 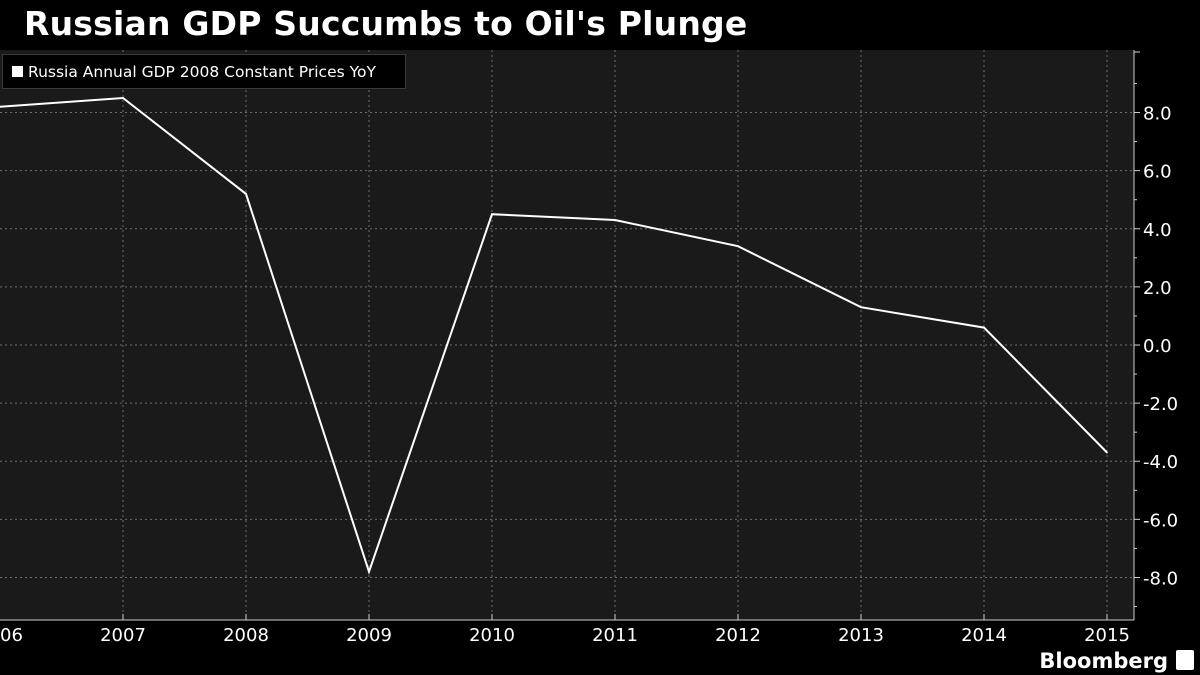 What do you see at coordinates (1157, 230) in the screenshot?
I see `y-tick-label: 4.0` at bounding box center [1157, 230].